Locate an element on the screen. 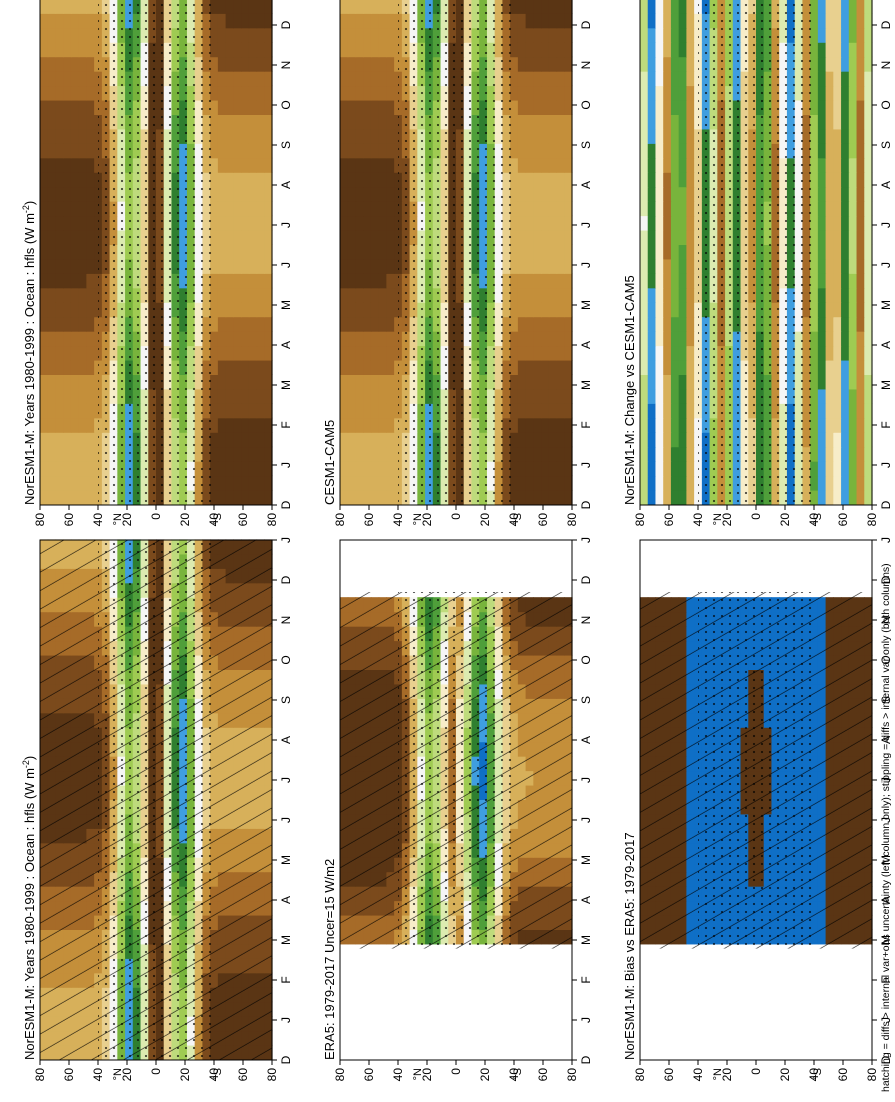 The image size is (895, 1102). lat-label: 60 is located at coordinates (69, 520).